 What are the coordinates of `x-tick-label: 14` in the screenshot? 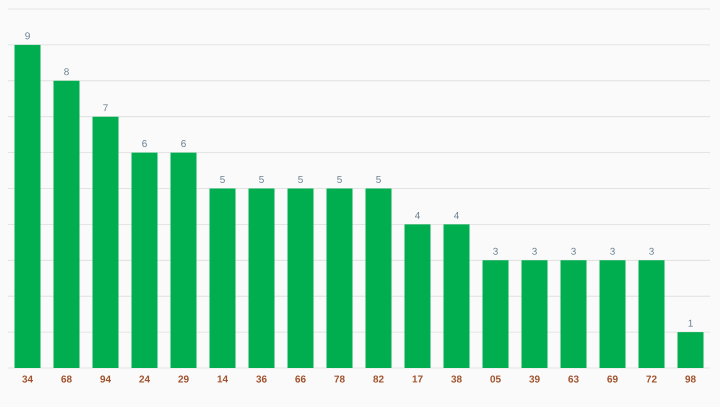 It's located at (223, 379).